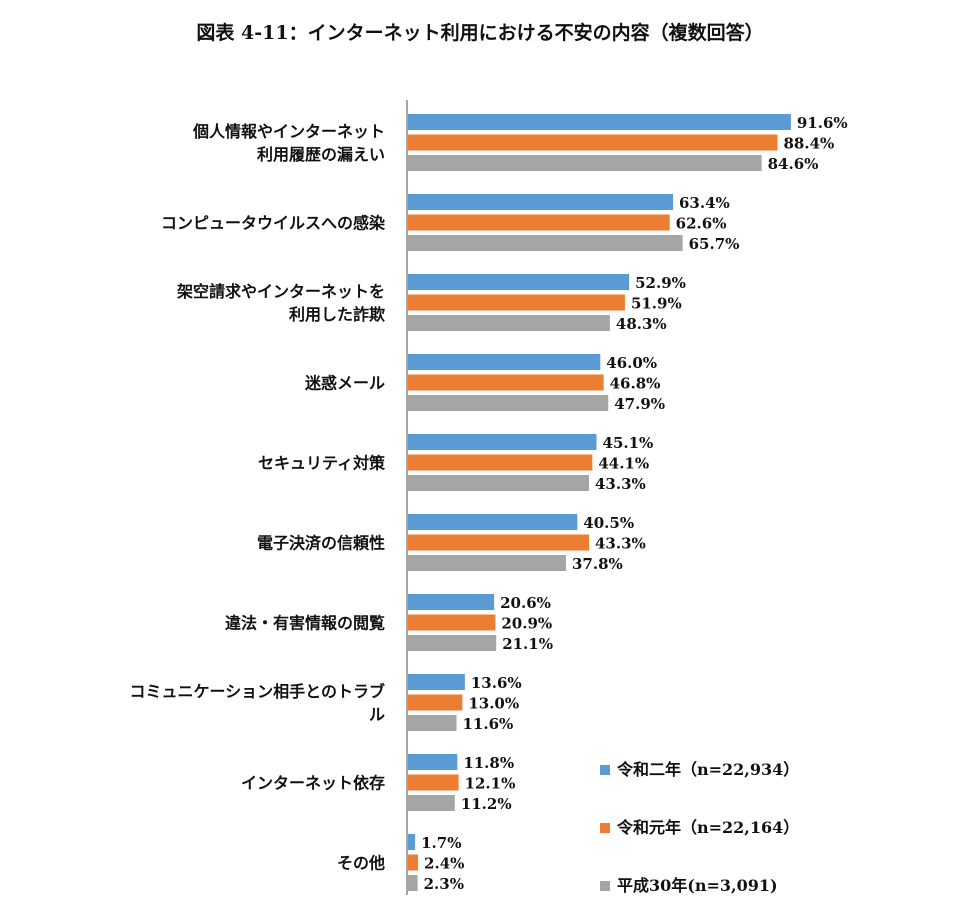 Image resolution: width=960 pixels, height=913 pixels. Describe the element at coordinates (361, 863) in the screenshot. I see `category-label: その他` at that location.